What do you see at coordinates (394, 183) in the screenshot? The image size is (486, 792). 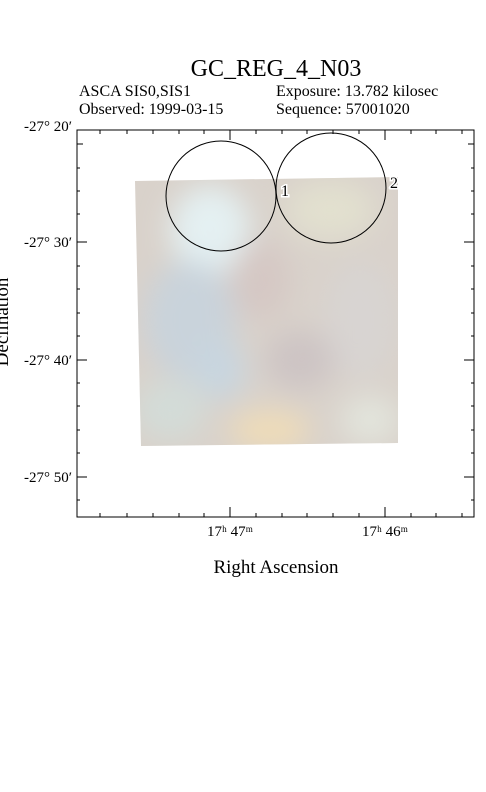 I see `region-label: 2` at bounding box center [394, 183].